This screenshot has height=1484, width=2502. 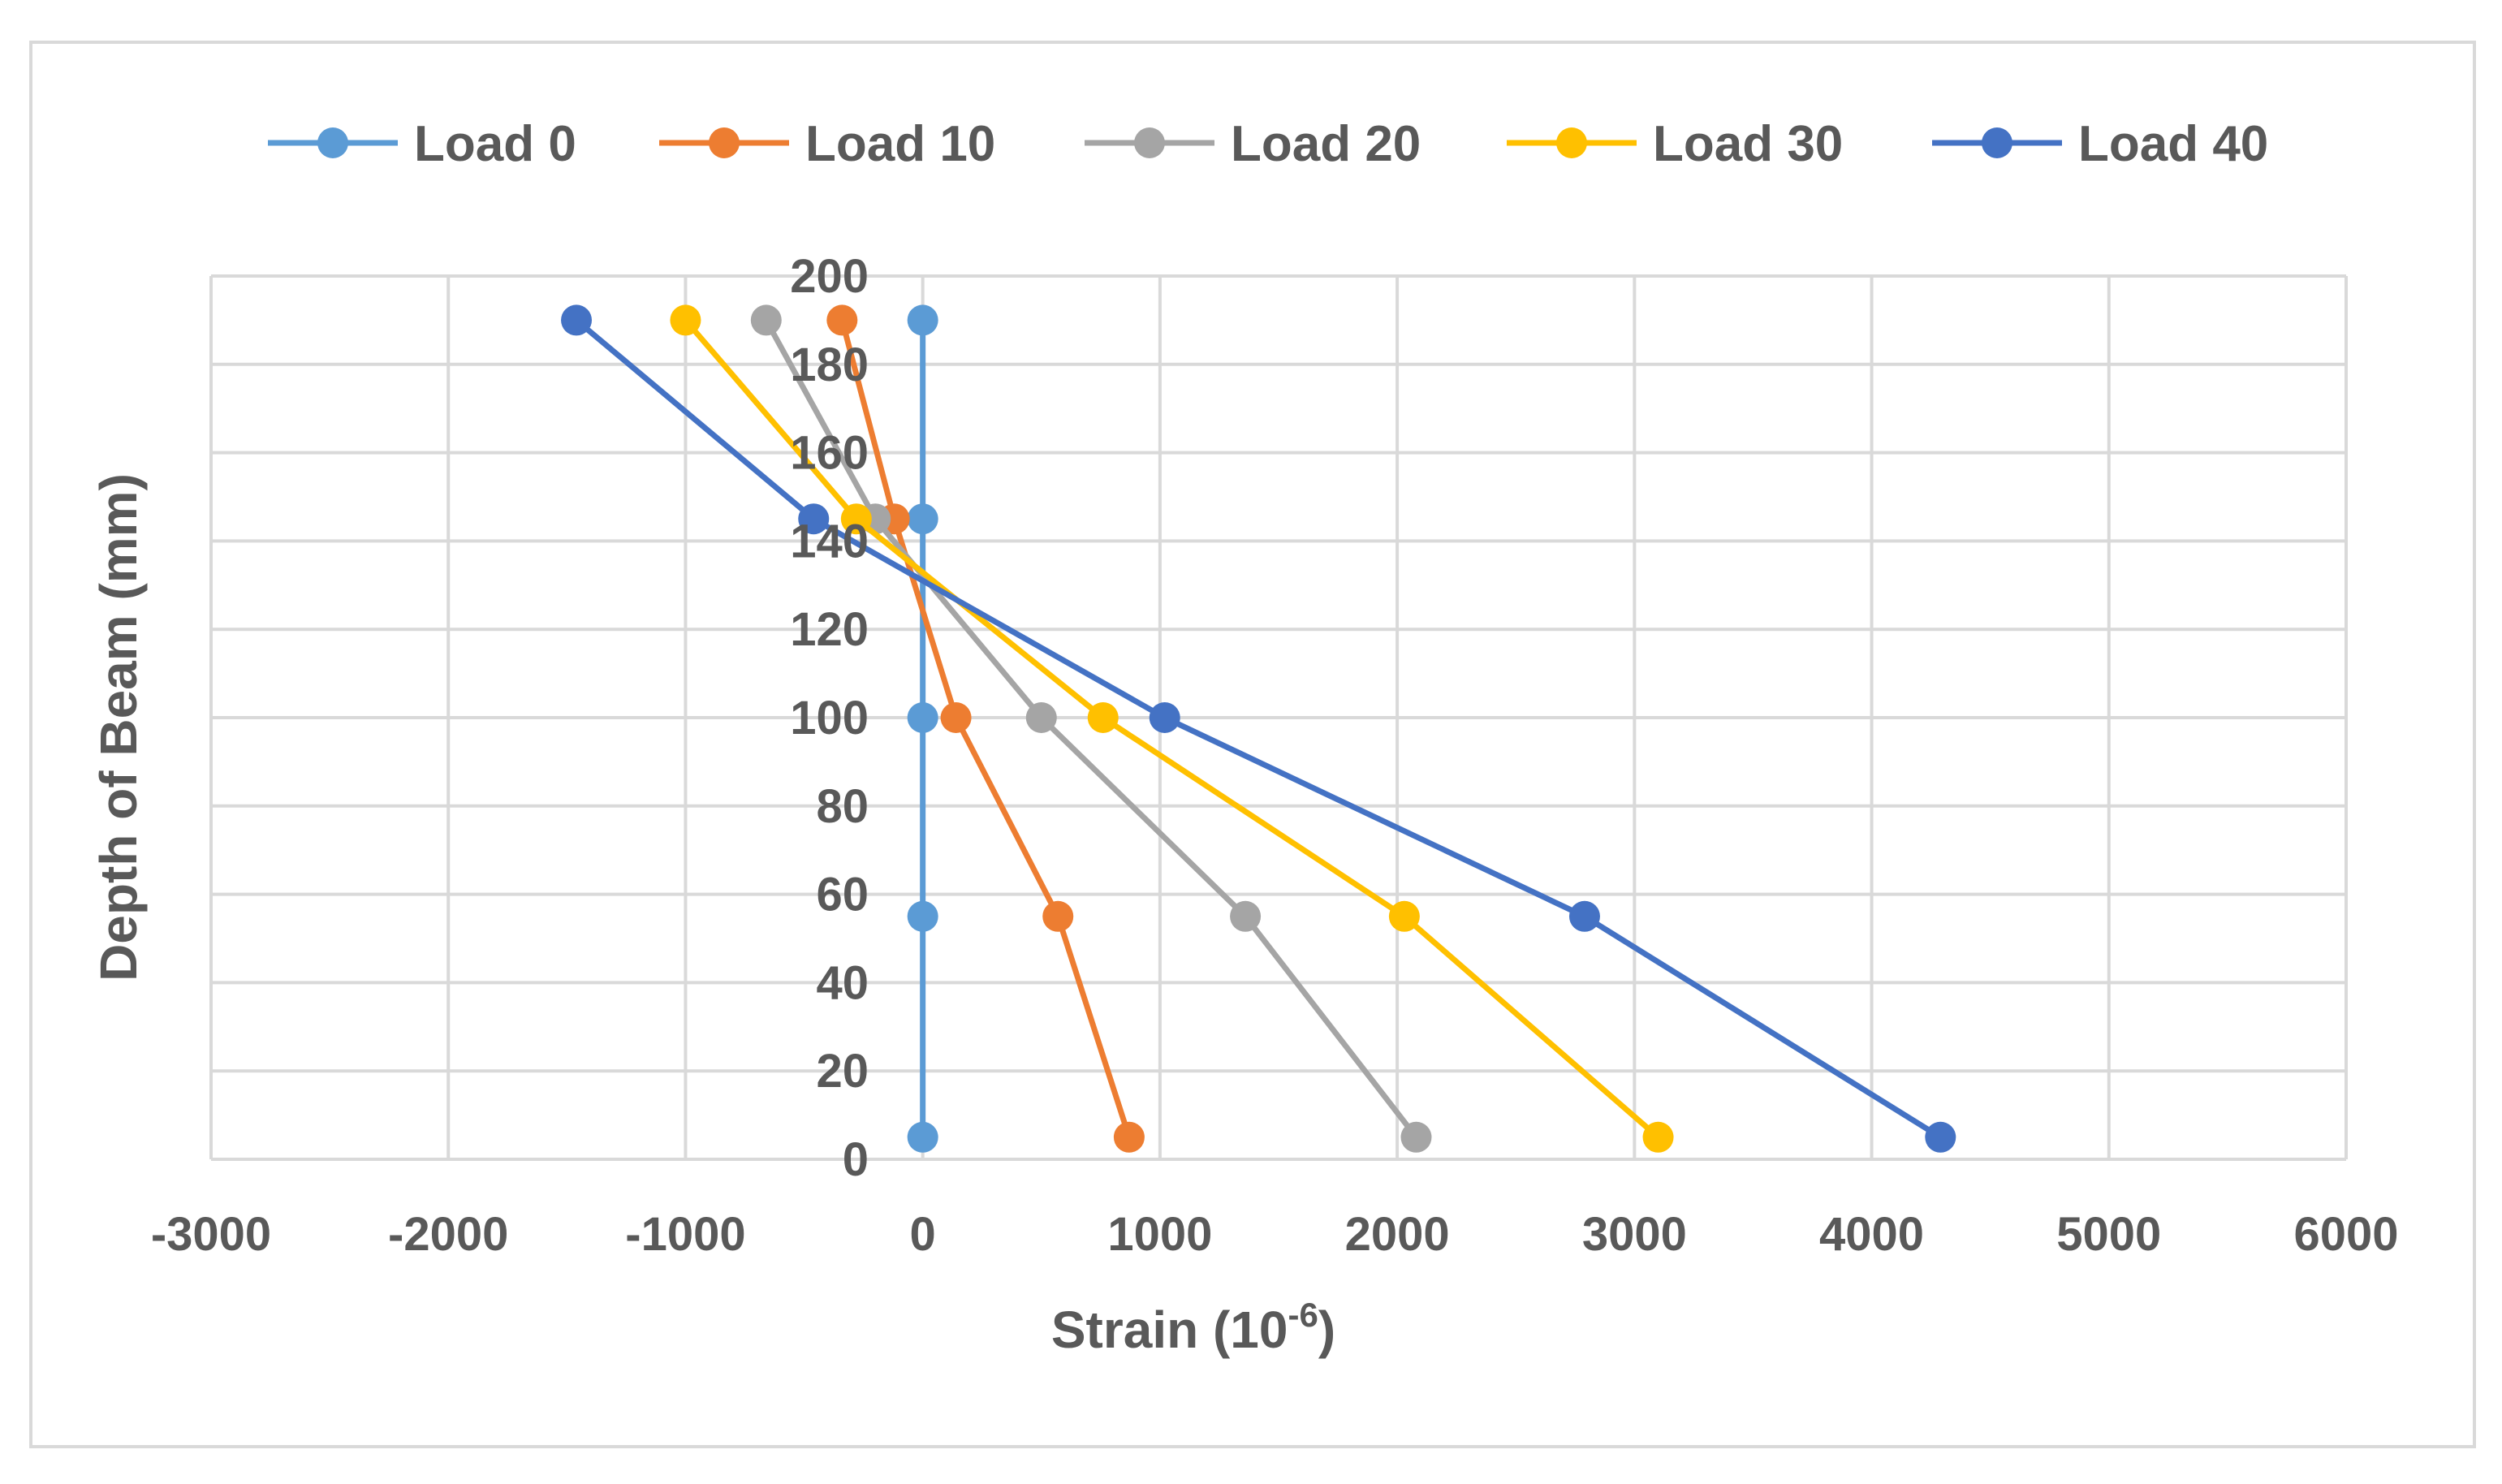 I want to click on y-tick-label: 200, so click(x=829, y=276).